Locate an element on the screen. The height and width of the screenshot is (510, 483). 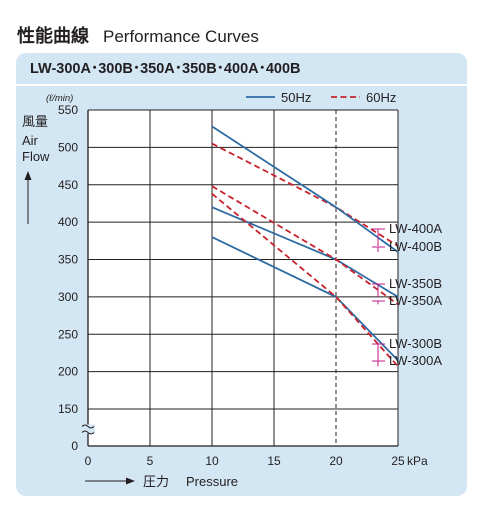
chart-legend: 50Hz 60Hz is located at coordinates (321, 97).